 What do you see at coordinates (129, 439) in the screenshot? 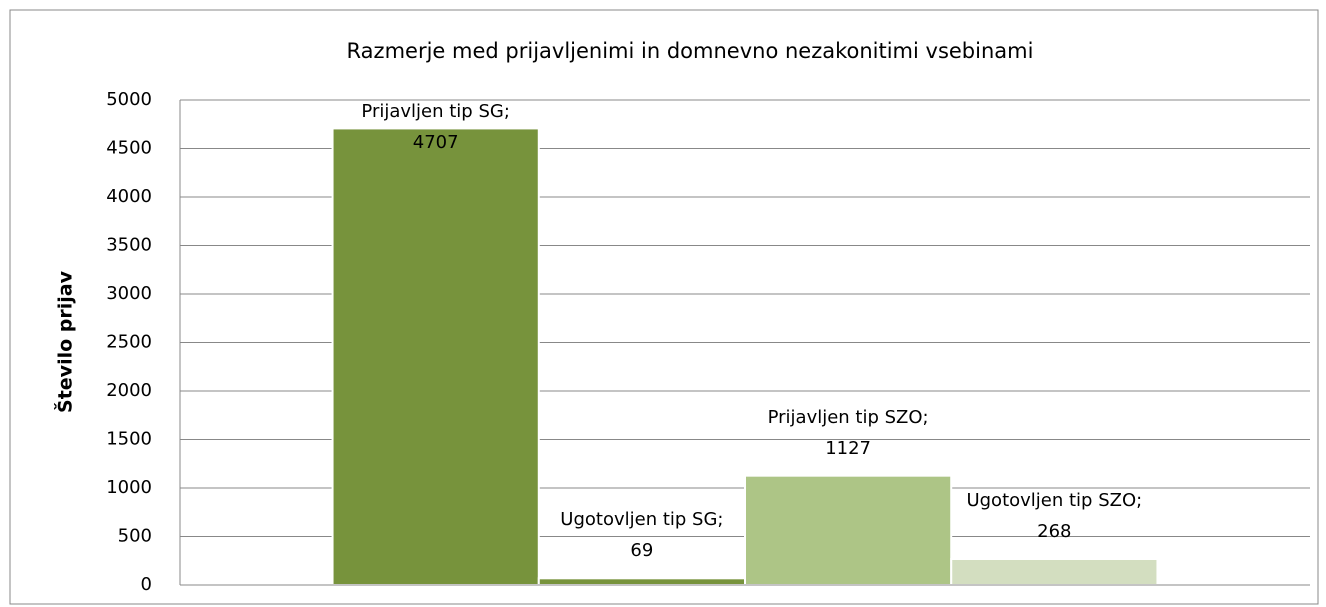
I see `y-tick-label: 1500` at bounding box center [129, 439].